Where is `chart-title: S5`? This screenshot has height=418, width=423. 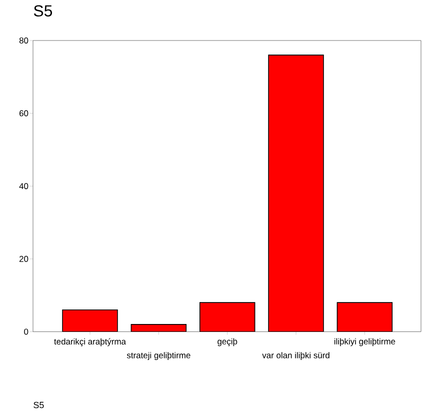 chart-title: S5 is located at coordinates (43, 10).